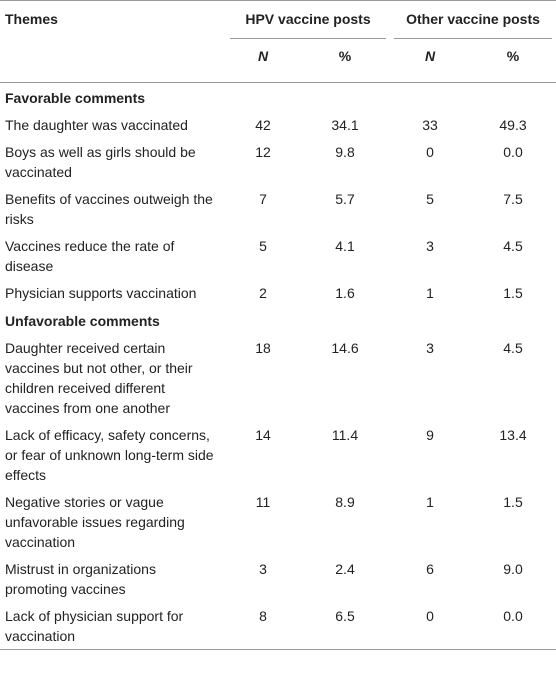  What do you see at coordinates (345, 293) in the screenshot?
I see `value-cell: 1.6` at bounding box center [345, 293].